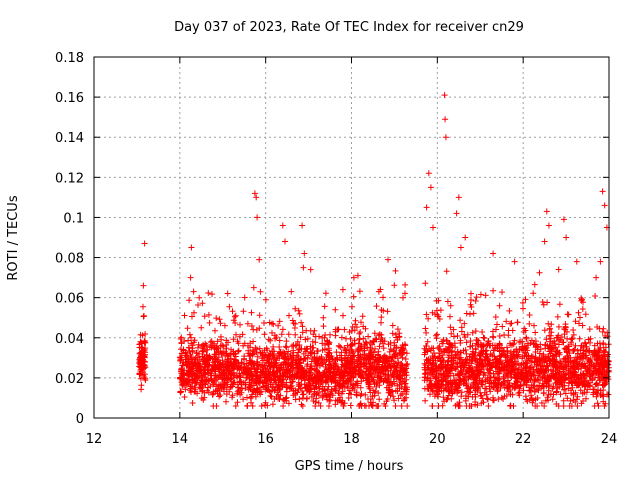 The width and height of the screenshot is (640, 480). I want to click on x-tick-label: 24, so click(609, 439).